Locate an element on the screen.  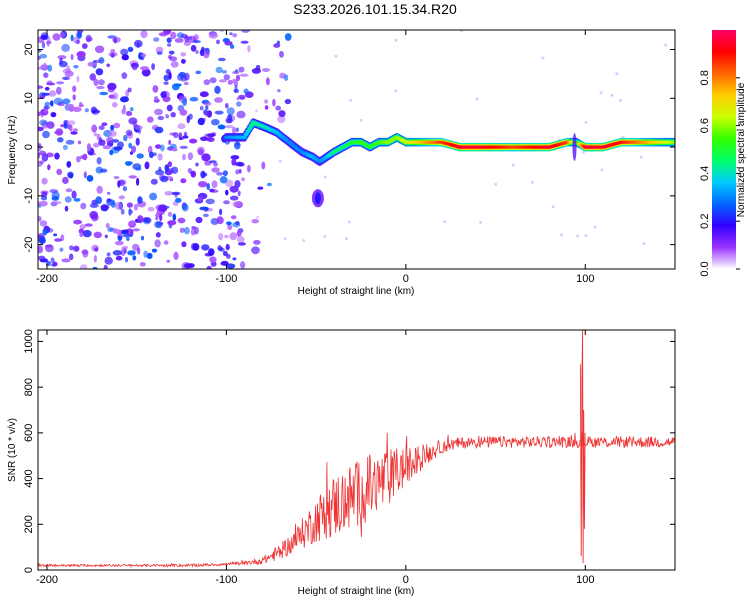
x-tick-label: -100 is located at coordinates (226, 580).